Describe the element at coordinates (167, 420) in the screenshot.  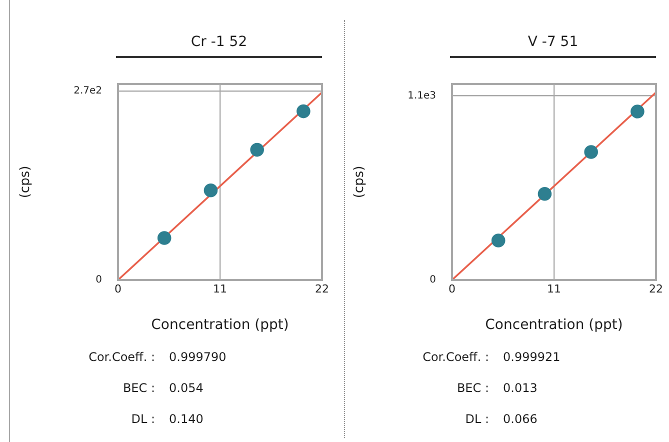
I see `text: DL : 0.140` at that location.